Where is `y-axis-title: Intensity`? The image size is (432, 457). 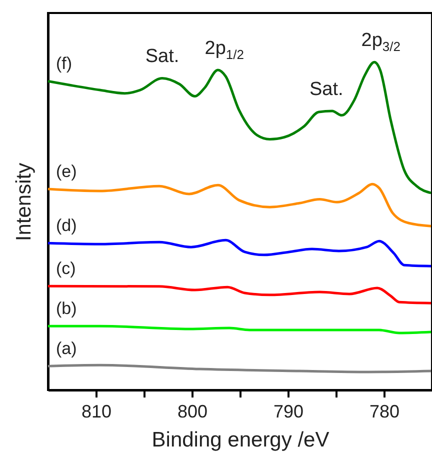 y-axis-title: Intensity is located at coordinates (24, 202).